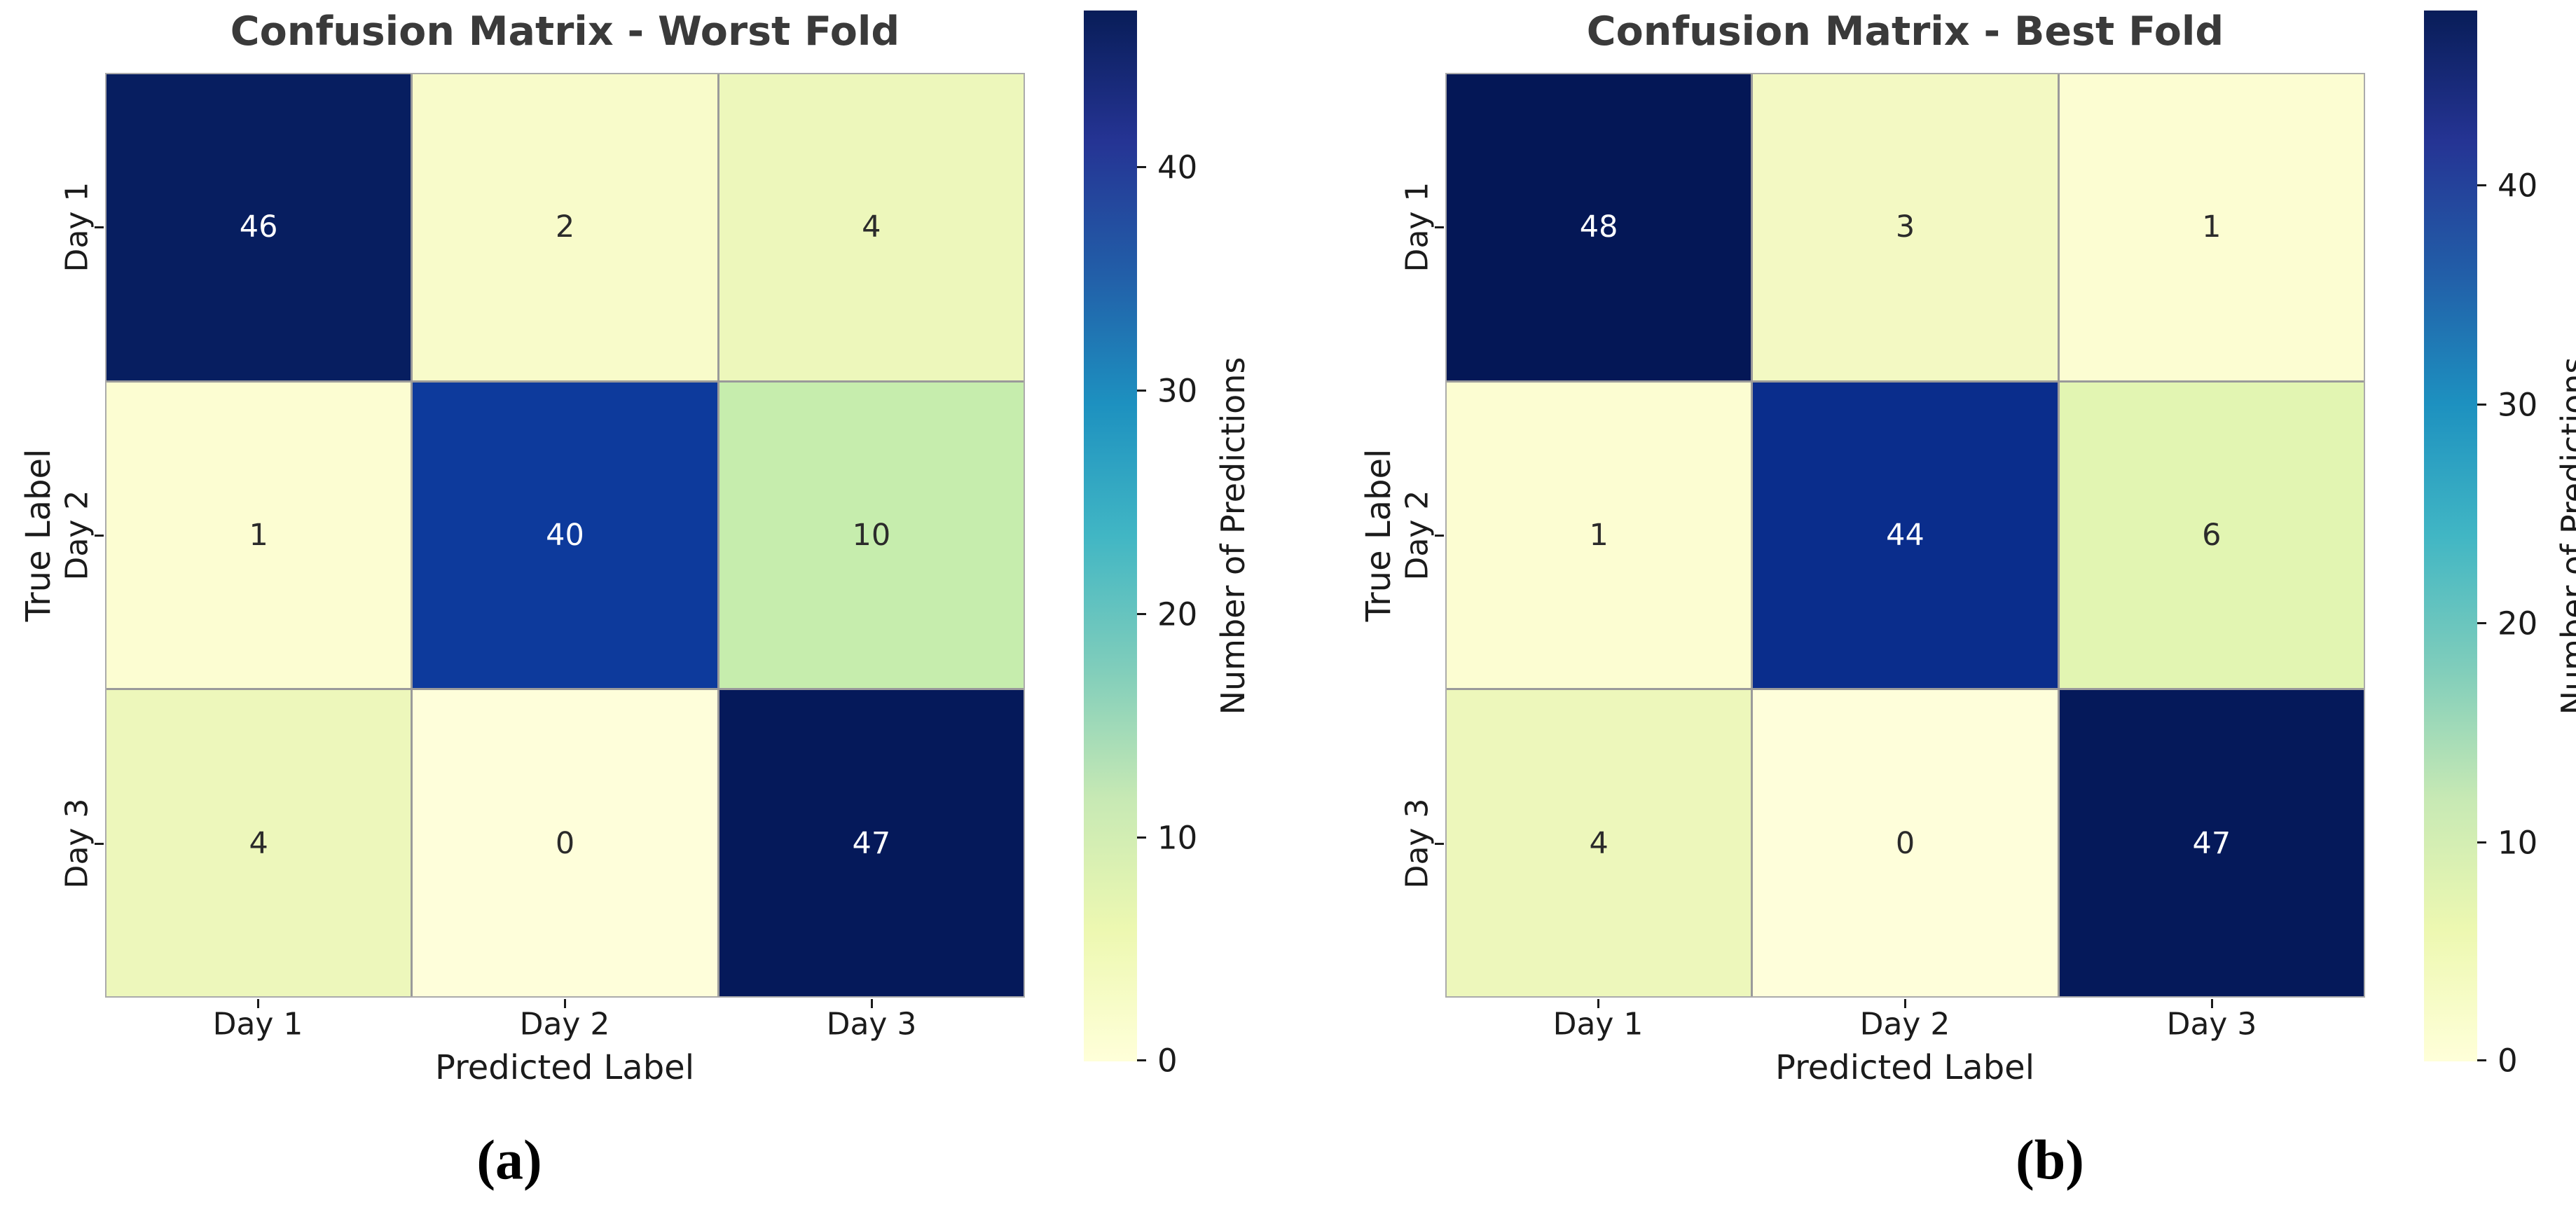 This screenshot has width=2576, height=1212. What do you see at coordinates (565, 31) in the screenshot?
I see `chart-title: Confusion Matrix - Worst Fold` at bounding box center [565, 31].